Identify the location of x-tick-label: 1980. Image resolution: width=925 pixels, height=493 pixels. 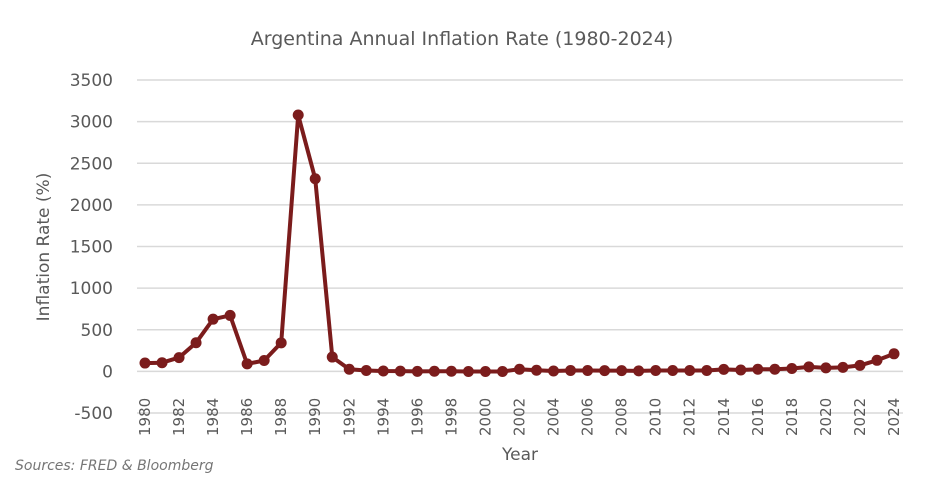
(145, 417).